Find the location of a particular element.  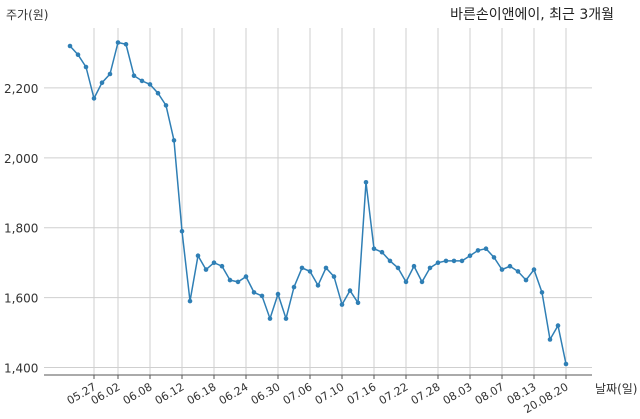

x-tick-label: 06.08 is located at coordinates (138, 393).